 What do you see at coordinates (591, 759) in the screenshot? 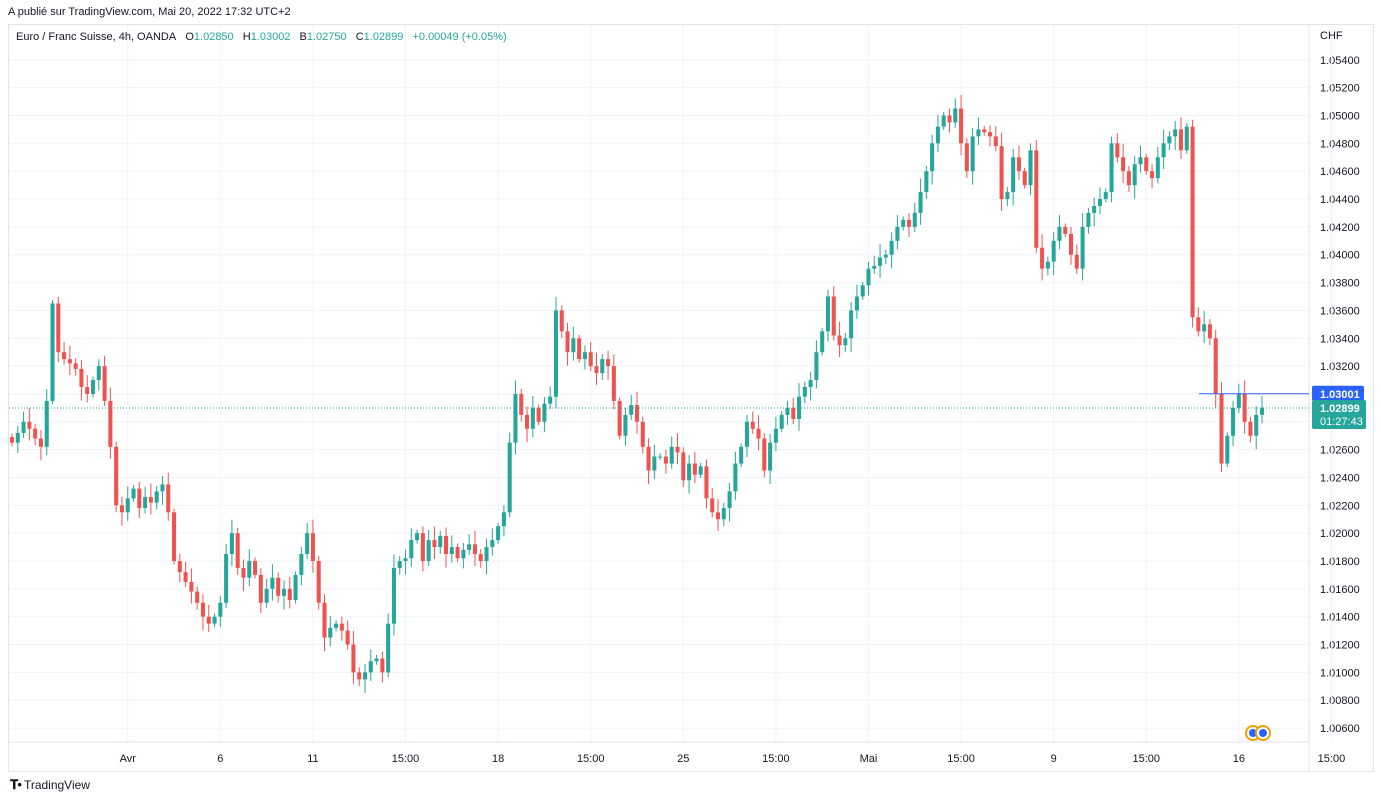
I see `x-tick-label: 15:00` at bounding box center [591, 759].